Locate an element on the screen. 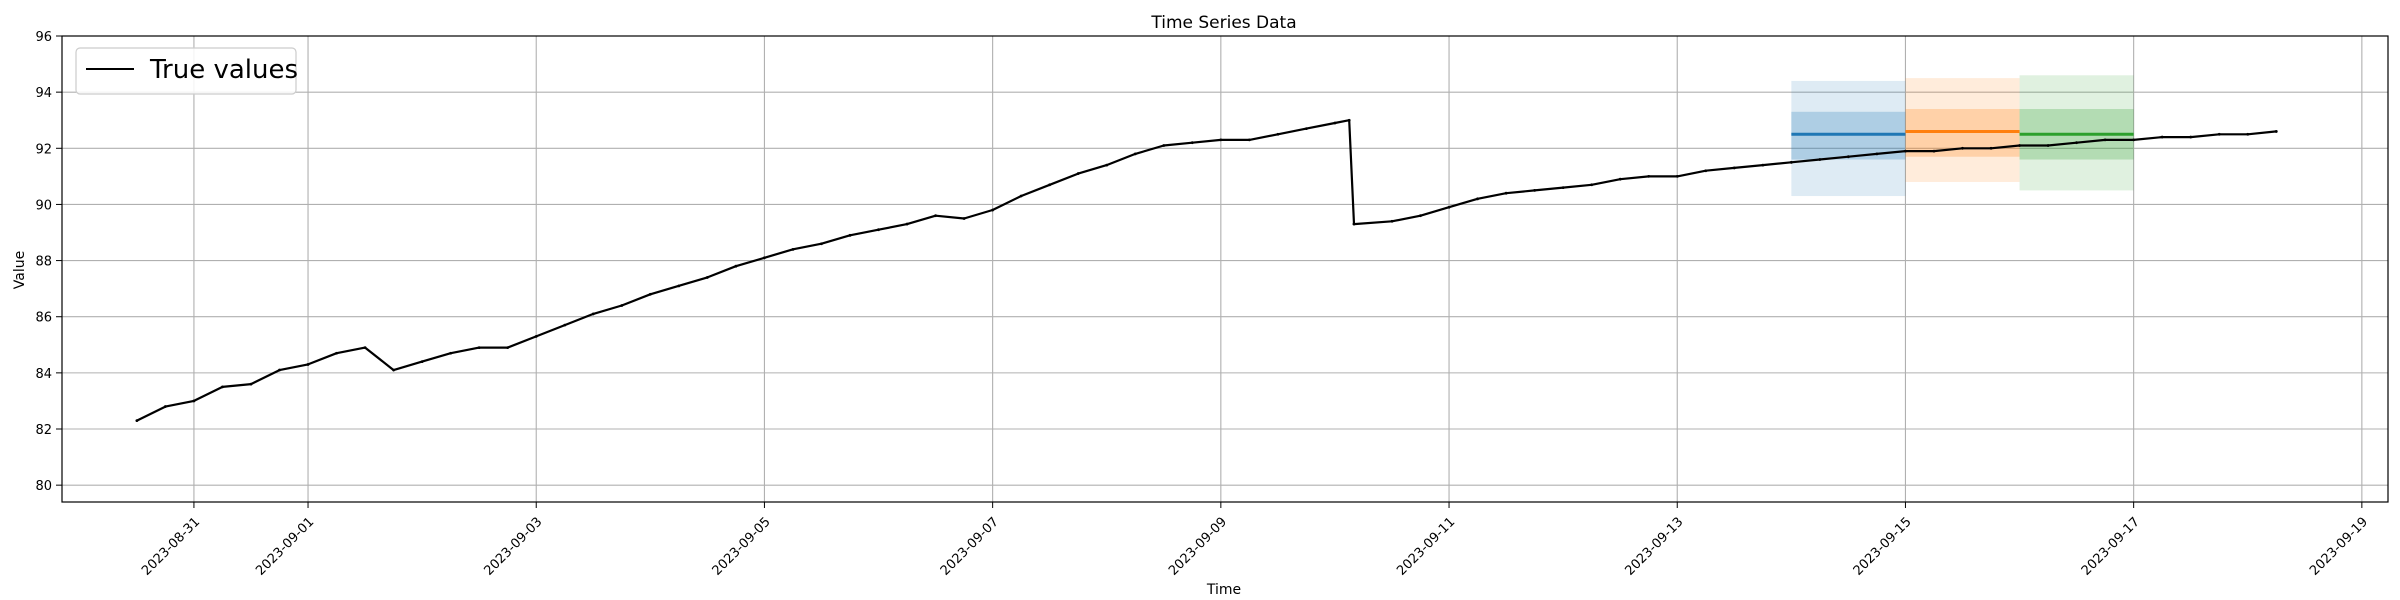 The height and width of the screenshot is (600, 2400). y-tick-label: 80 is located at coordinates (43, 486).